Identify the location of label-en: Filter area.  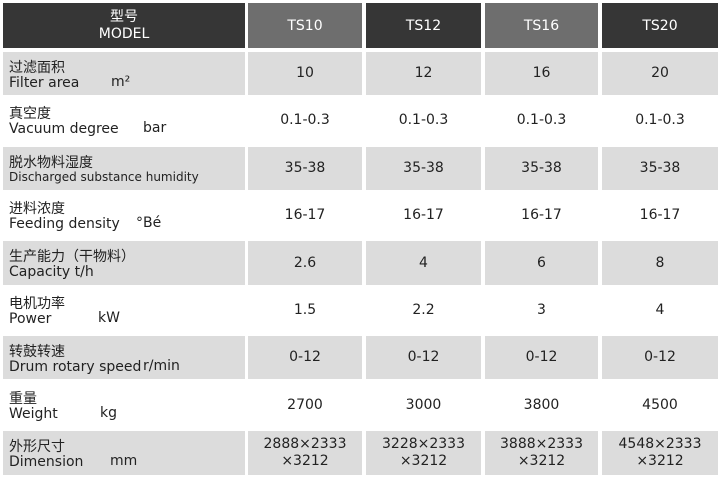
(44, 83).